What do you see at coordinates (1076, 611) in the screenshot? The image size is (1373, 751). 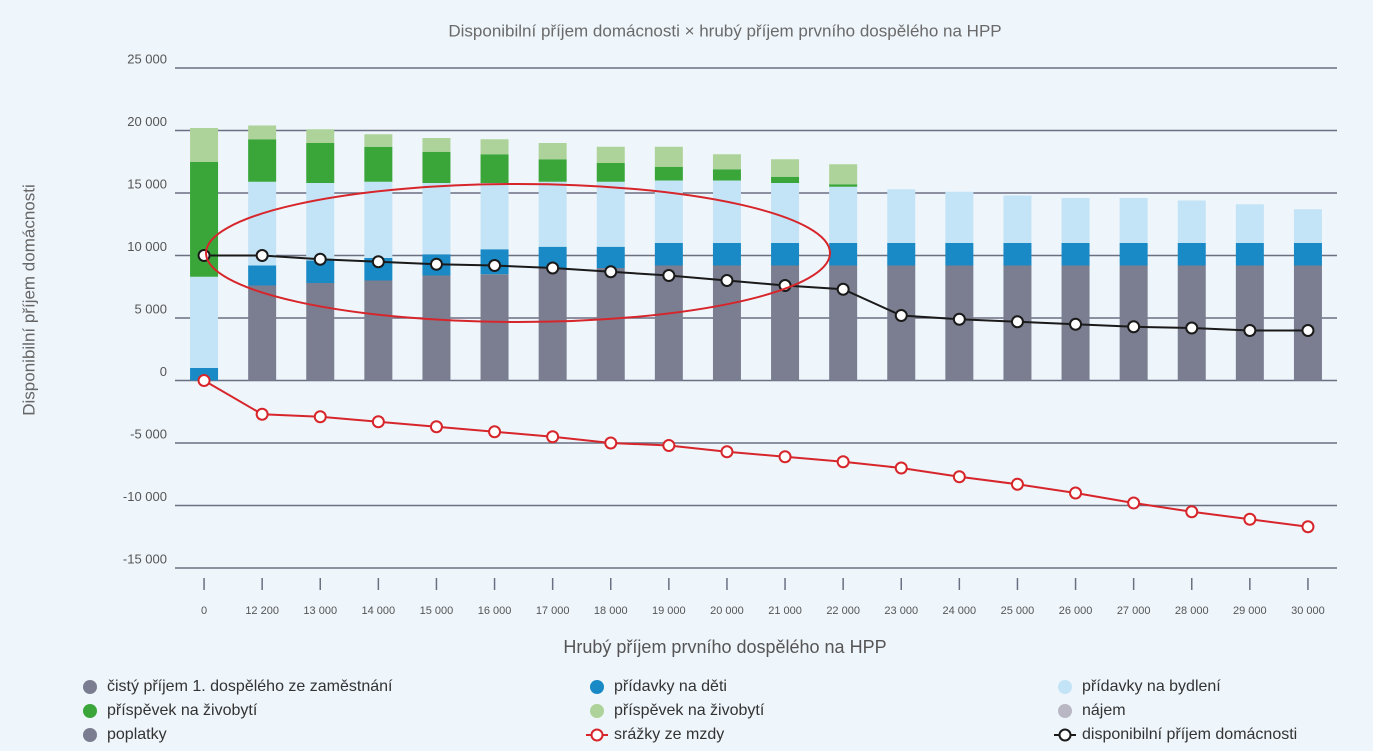 I see `x-tick-label: 26 000` at bounding box center [1076, 611].